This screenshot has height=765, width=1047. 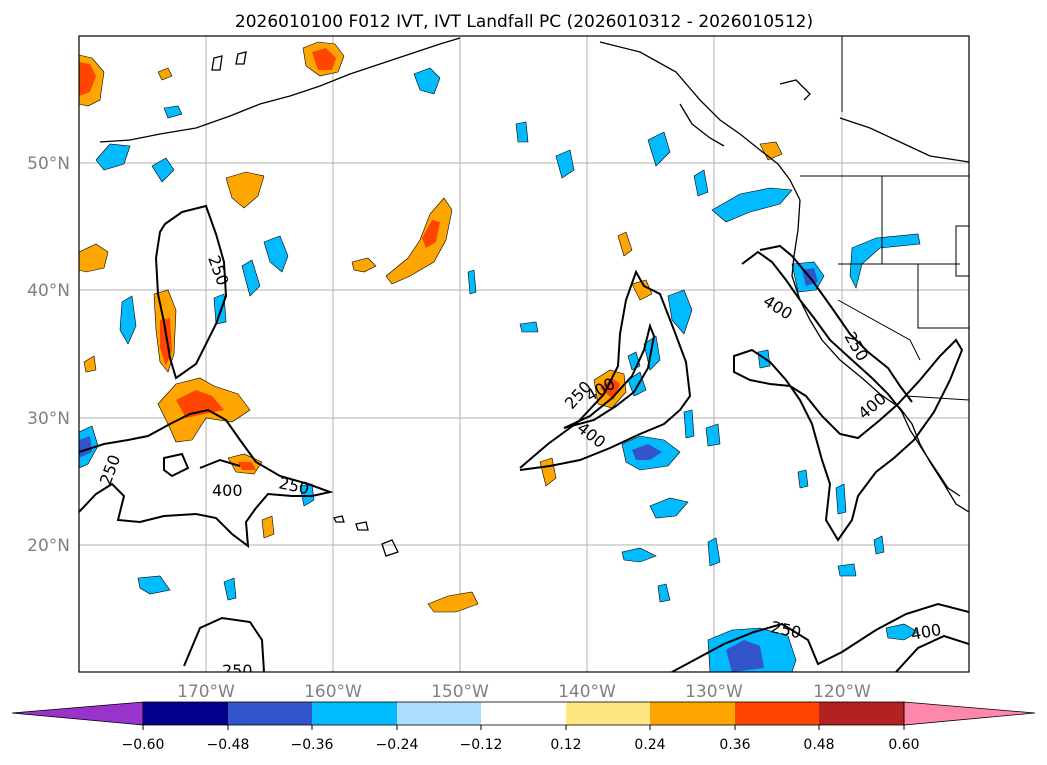 What do you see at coordinates (176, 465) in the screenshot?
I see `contour-400-small-loop` at bounding box center [176, 465].